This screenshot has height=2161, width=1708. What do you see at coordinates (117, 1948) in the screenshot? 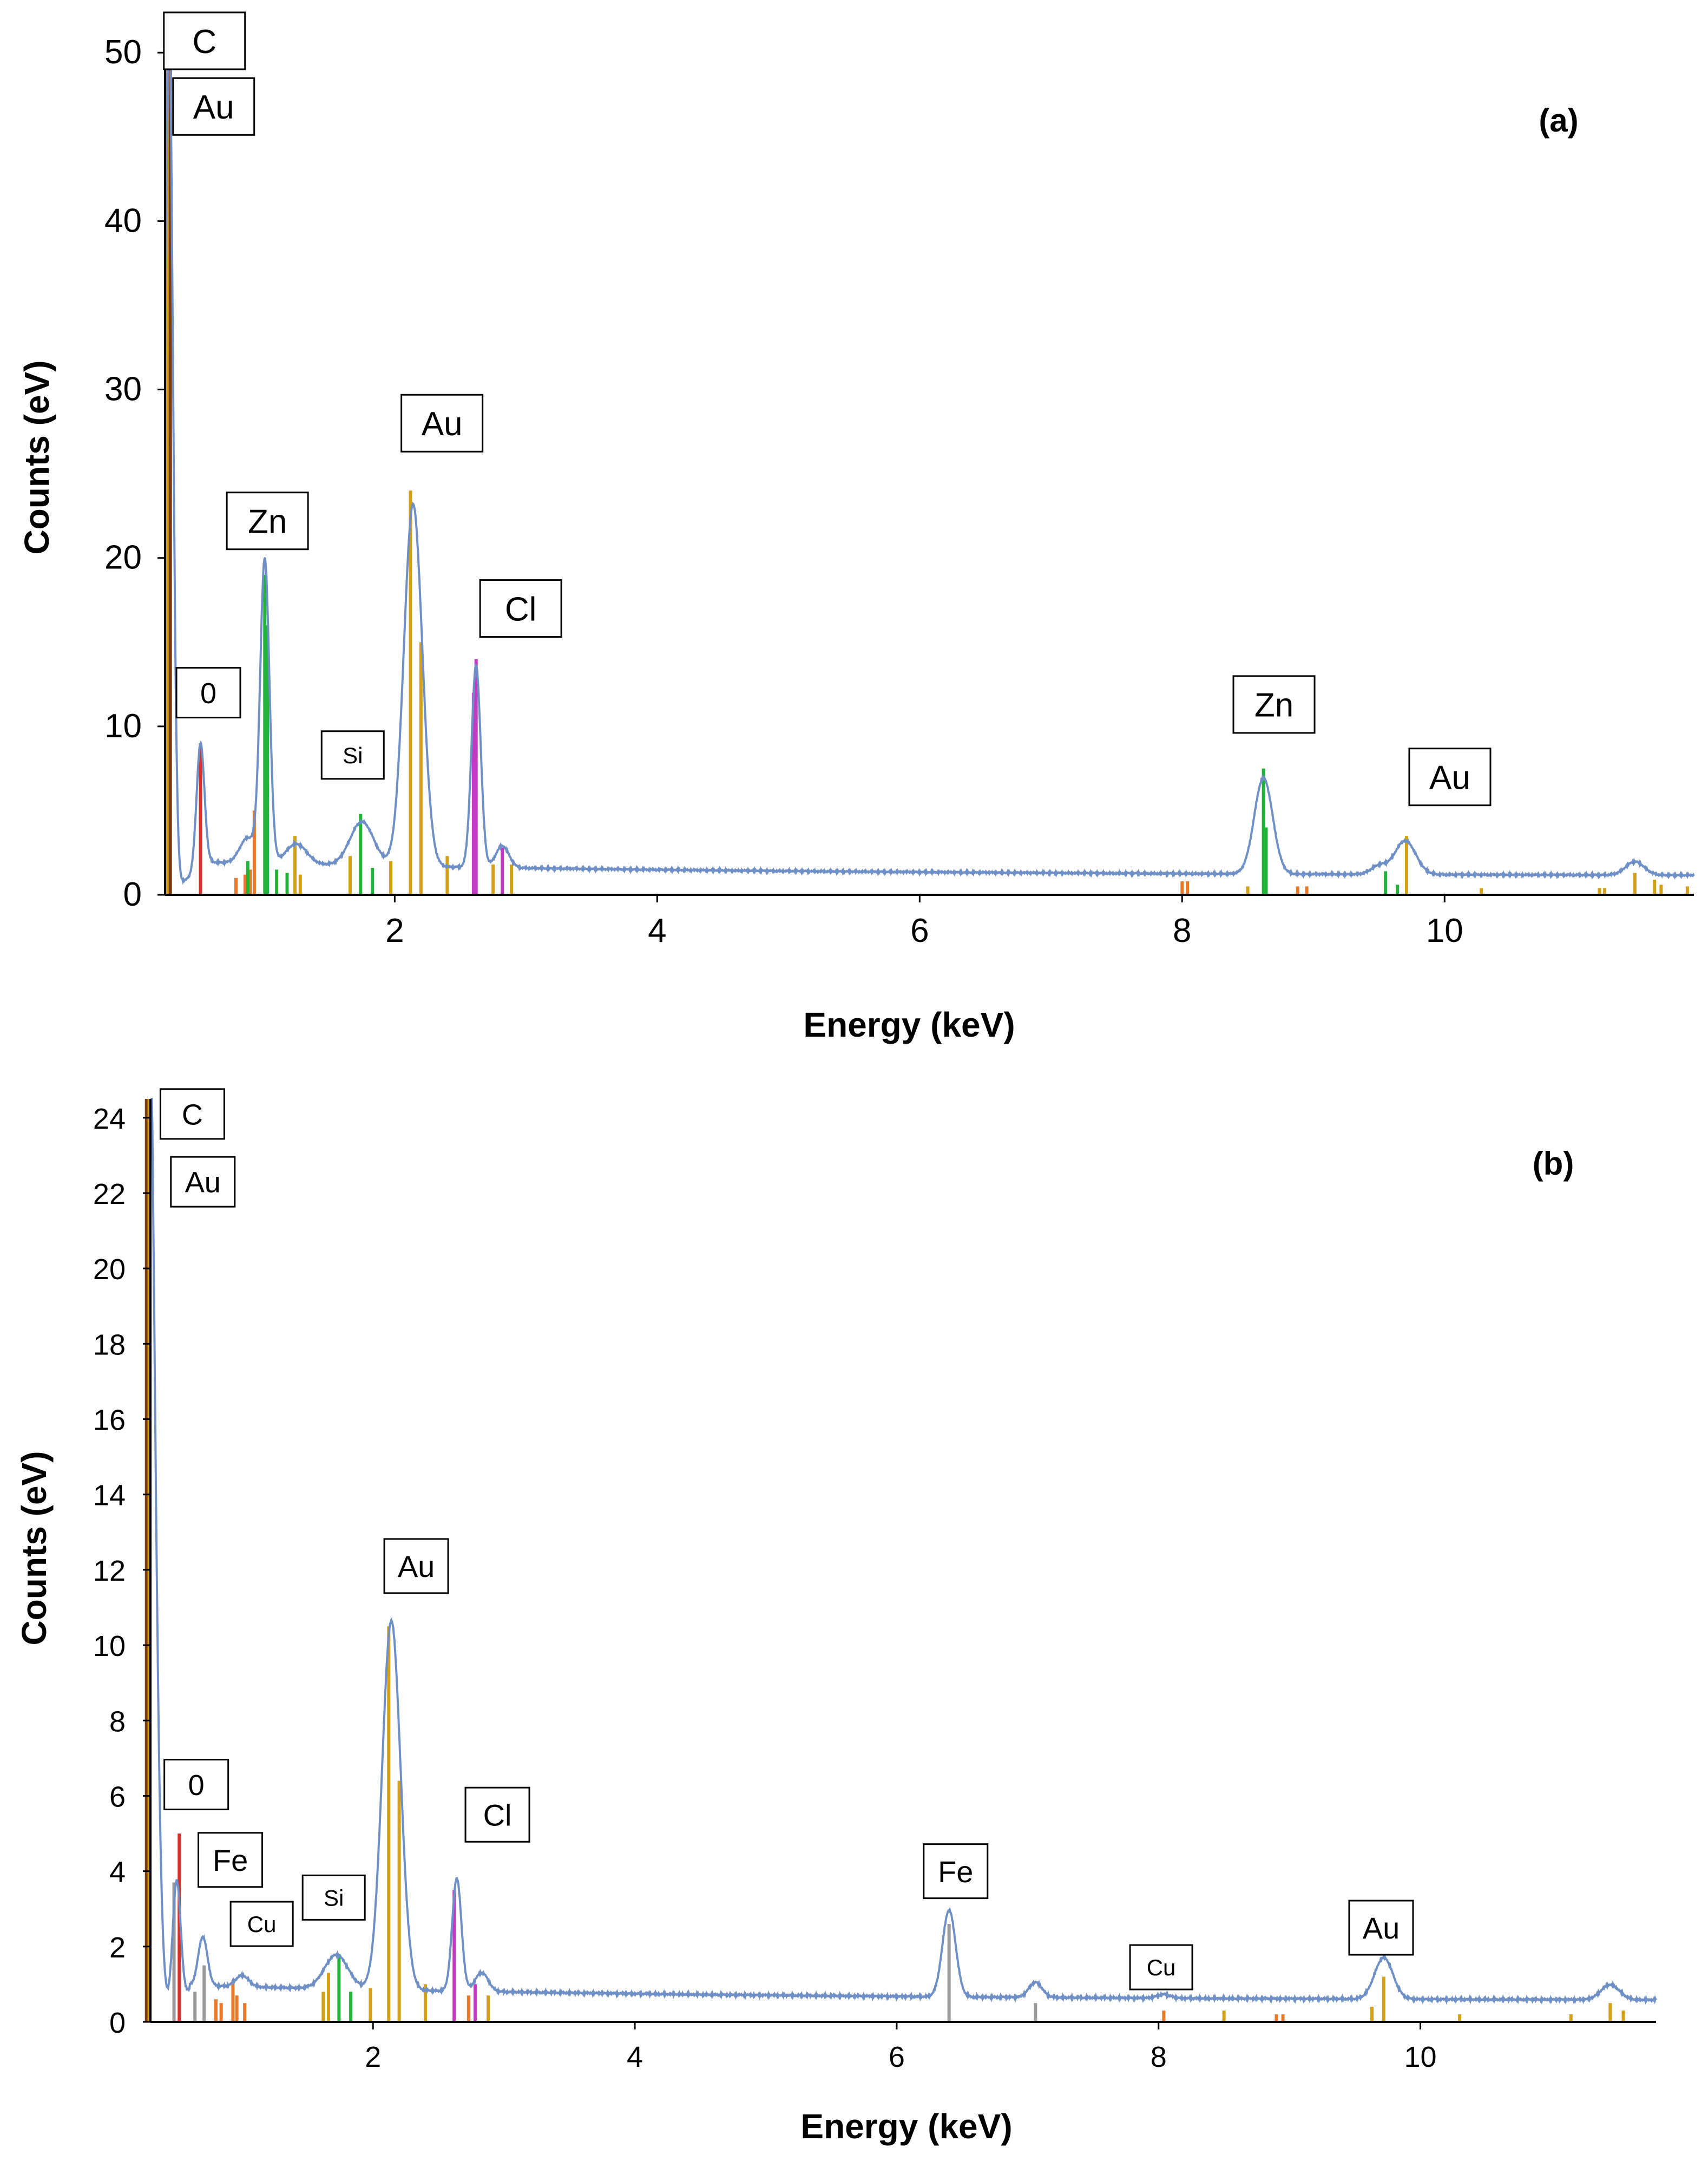
I see `y-tick-label: 2` at bounding box center [117, 1948].